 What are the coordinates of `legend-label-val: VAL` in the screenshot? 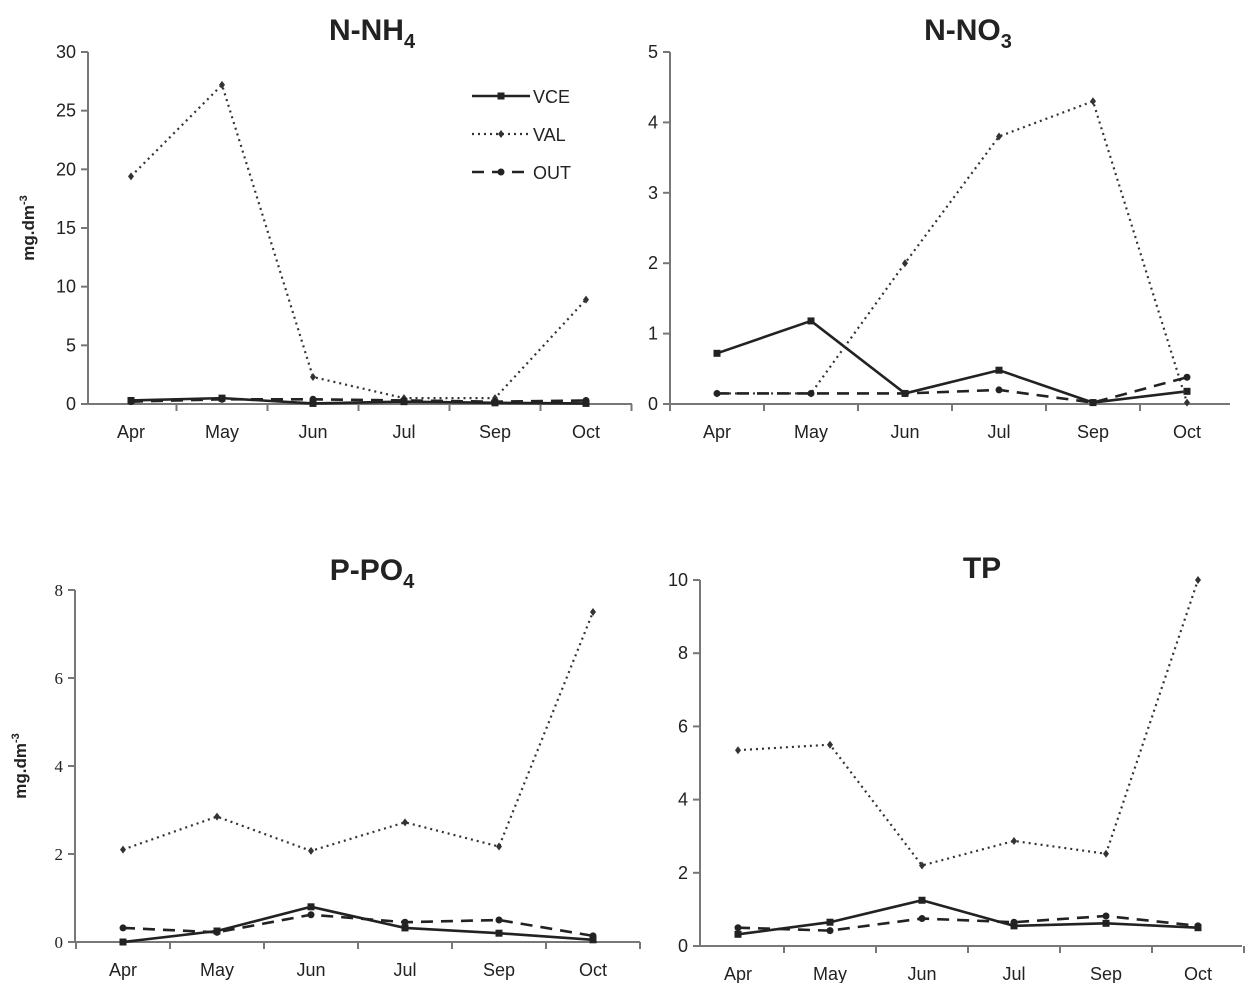 It's located at (549, 135).